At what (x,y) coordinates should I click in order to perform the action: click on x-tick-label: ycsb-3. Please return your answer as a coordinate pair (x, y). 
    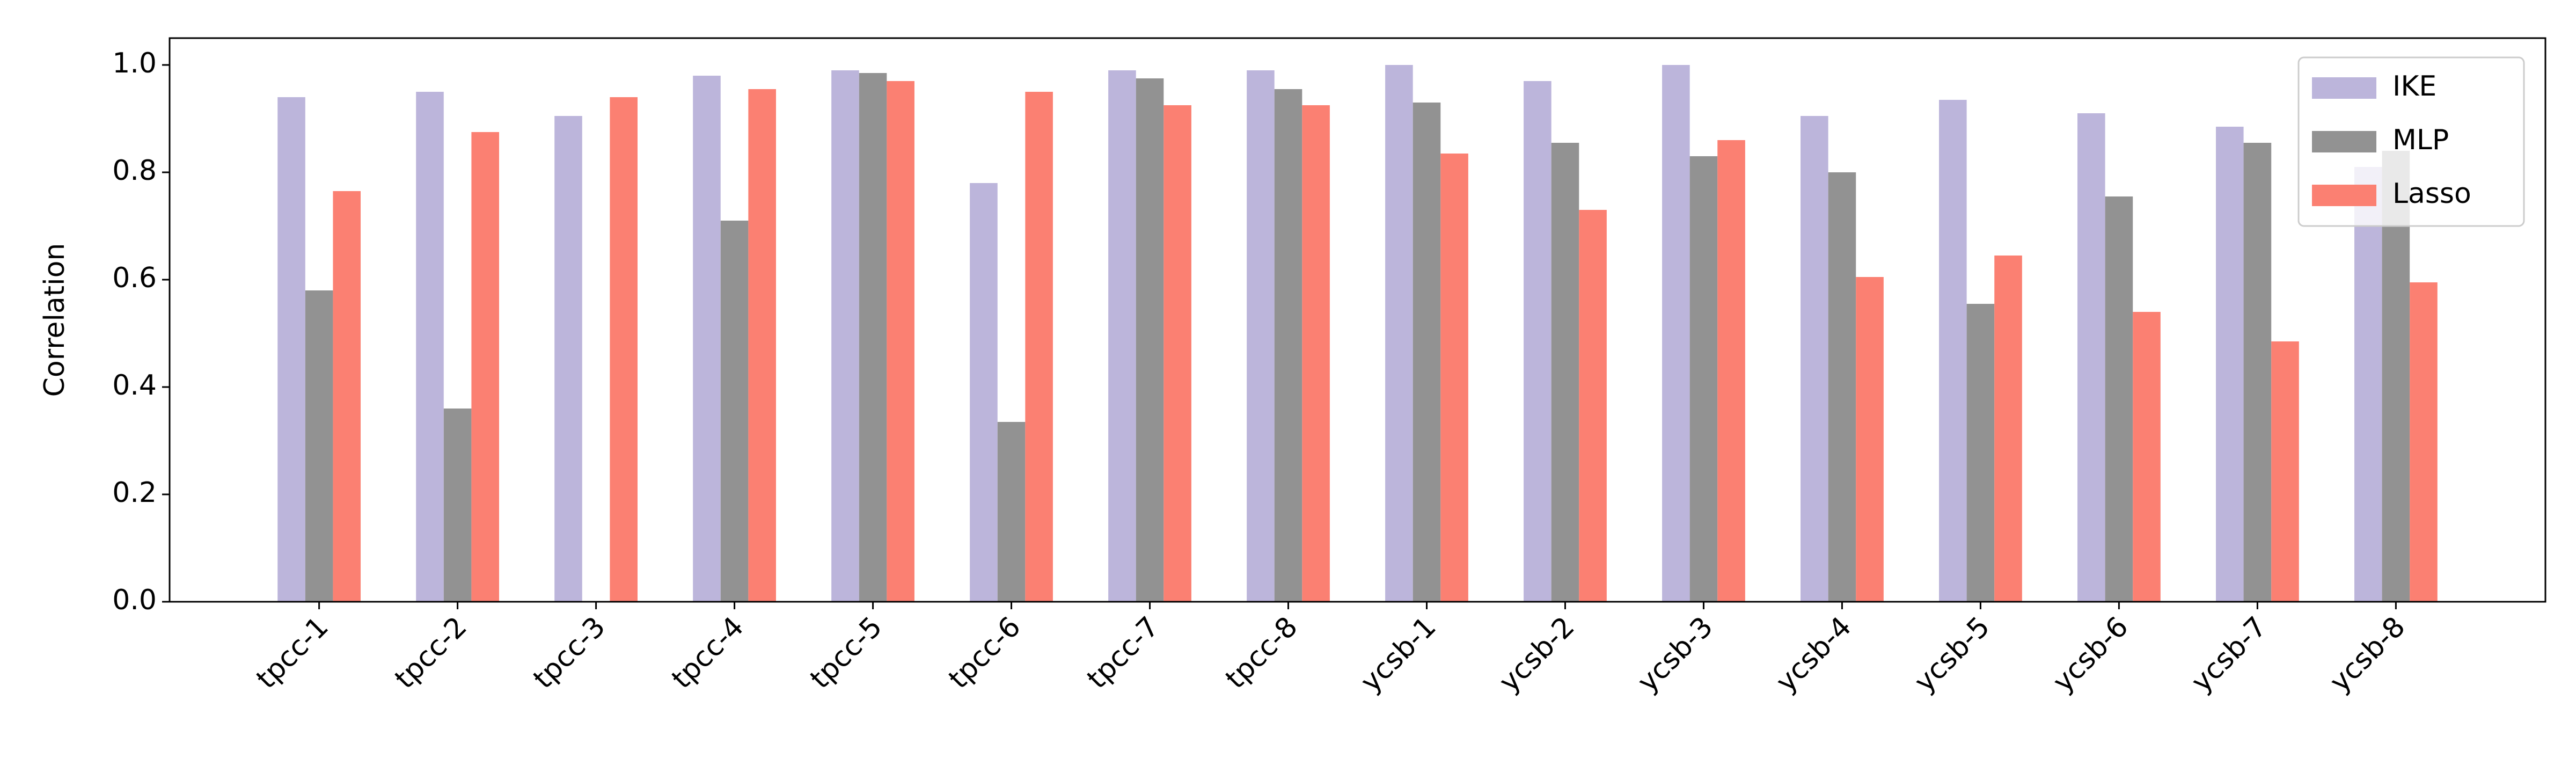
    Looking at the image, I should click on (1675, 655).